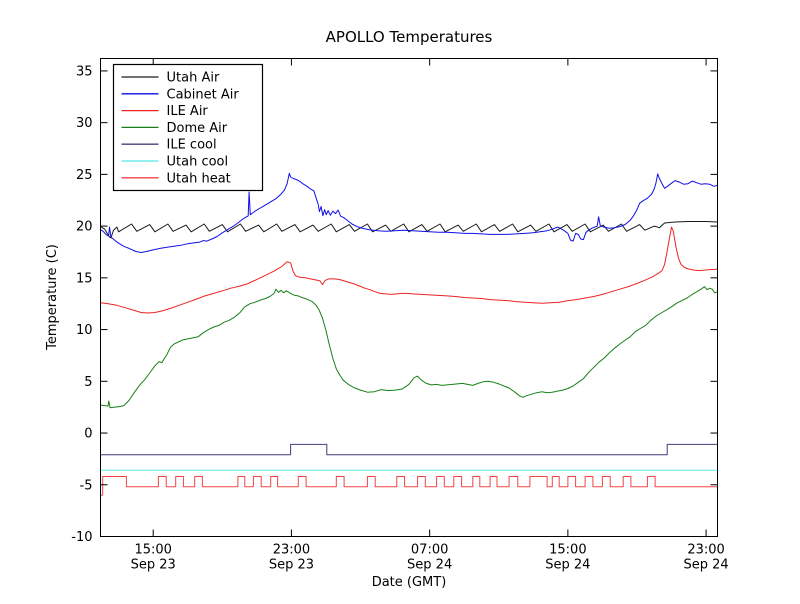 This screenshot has width=800, height=604. I want to click on legend-label: Utah cool, so click(198, 162).